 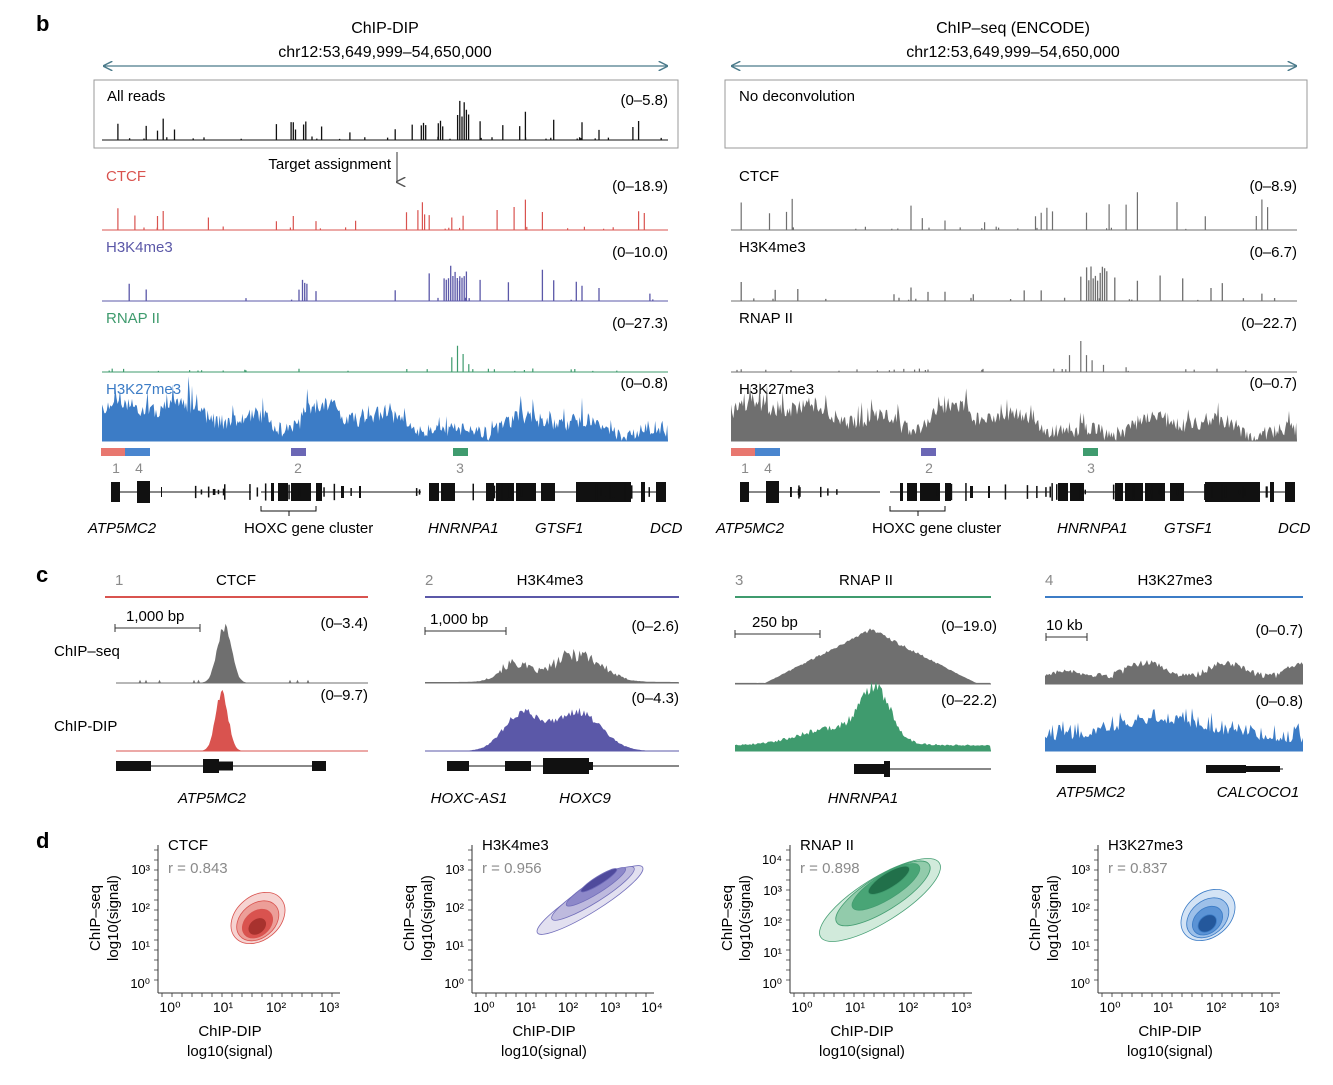 I want to click on left-region-num-2: 2, so click(x=298, y=468).